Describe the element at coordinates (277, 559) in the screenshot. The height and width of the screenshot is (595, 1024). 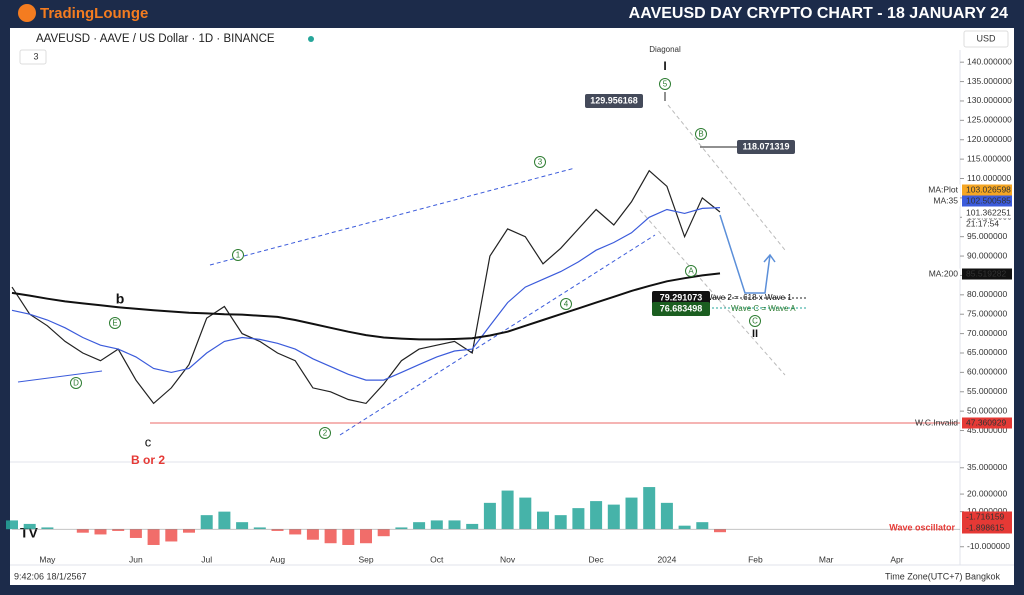
I see `x-tick-label: Aug` at that location.